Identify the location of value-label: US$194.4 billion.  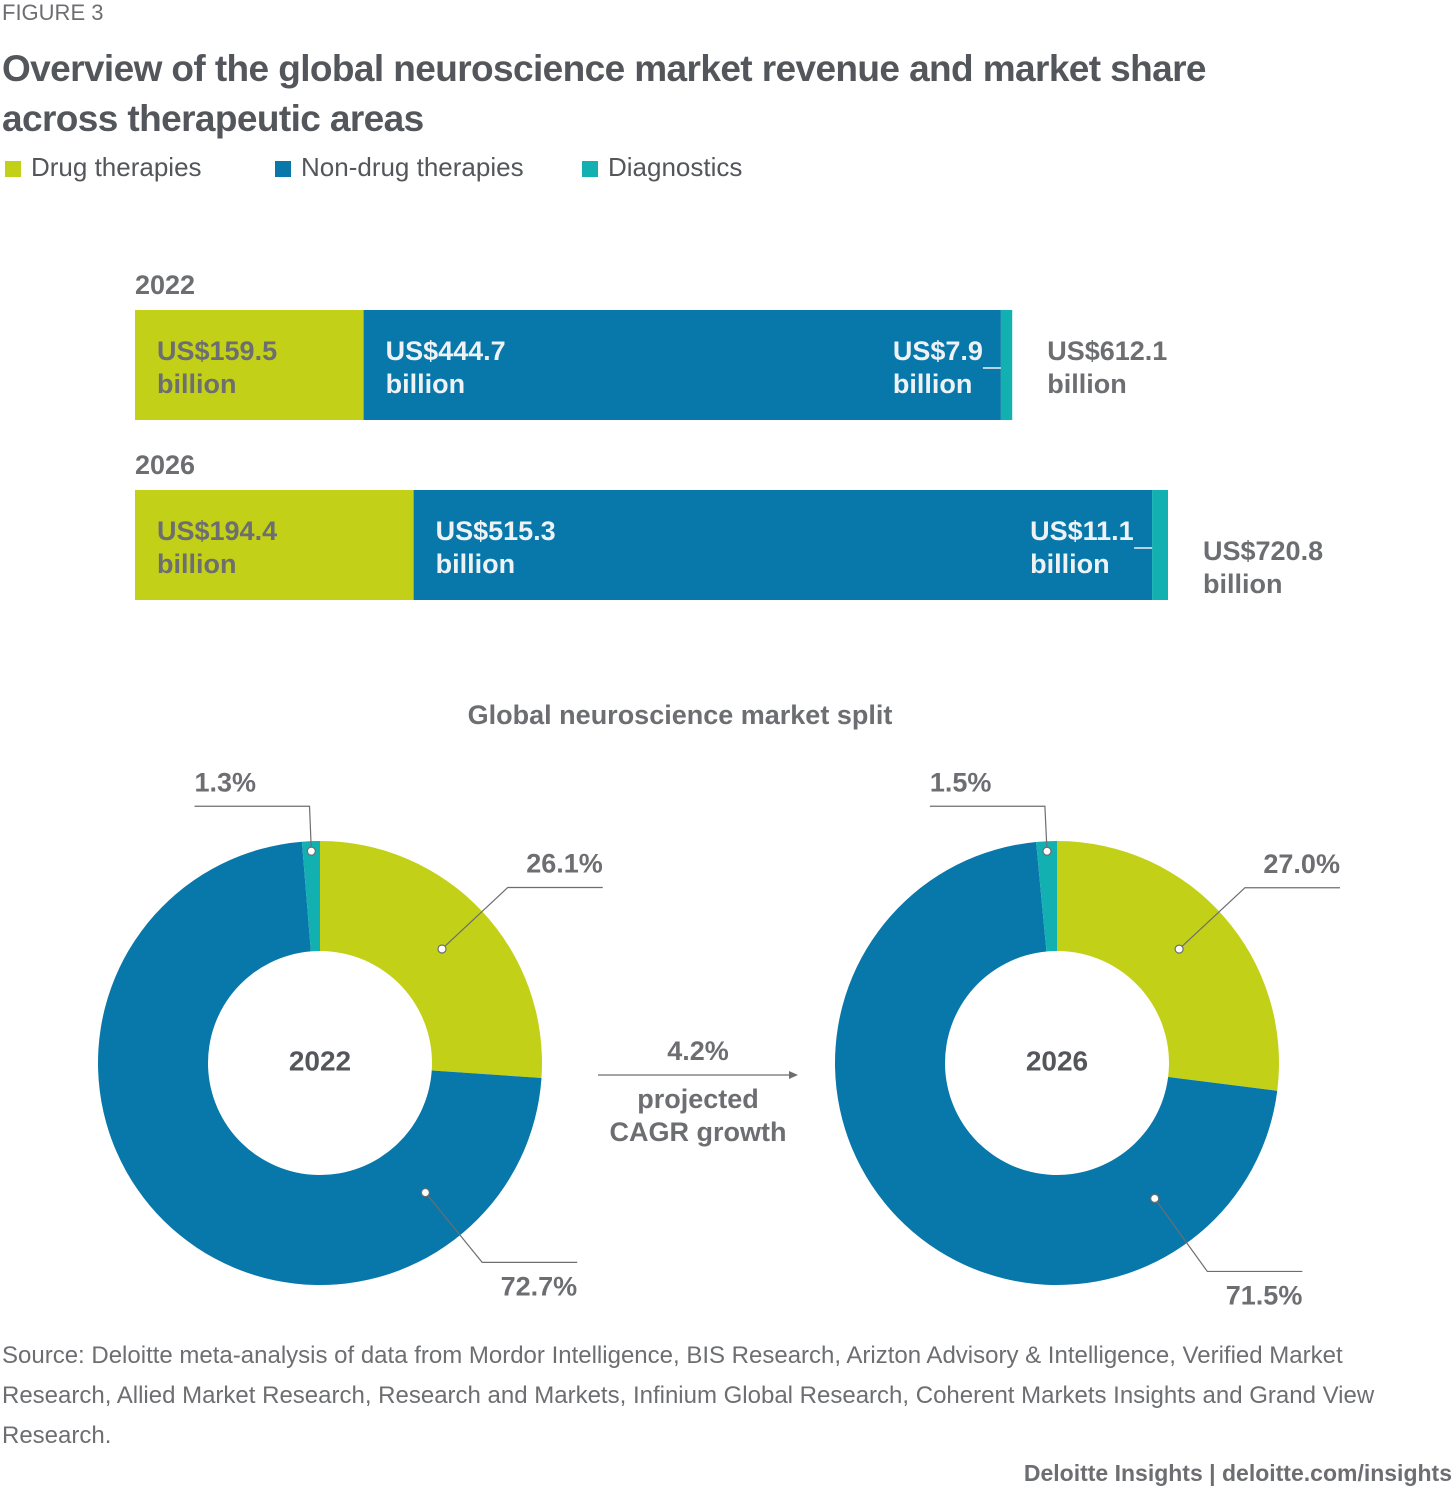
(217, 547).